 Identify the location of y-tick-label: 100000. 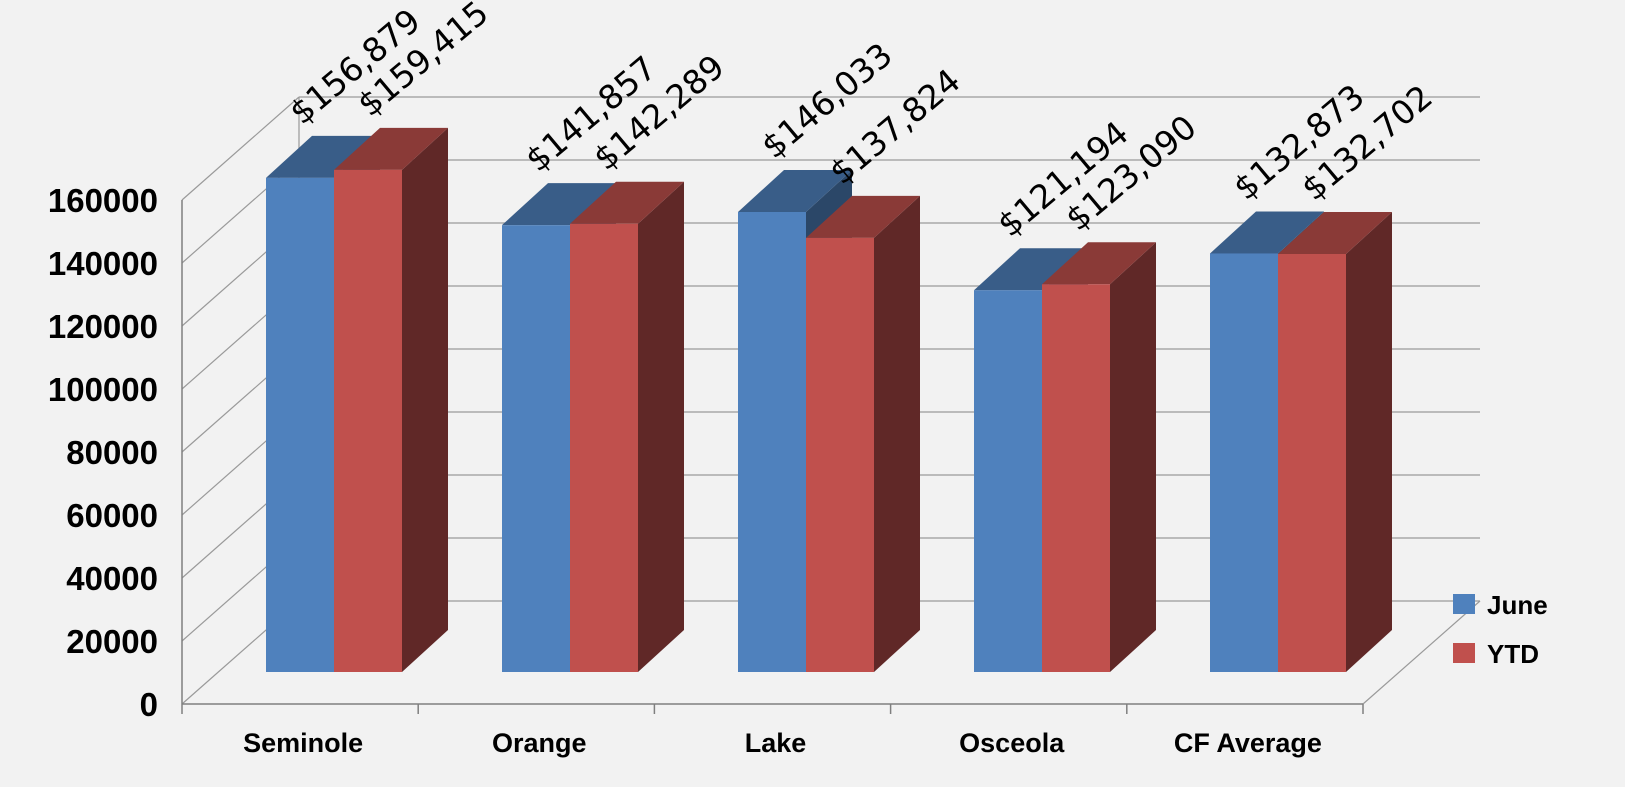
(103, 389).